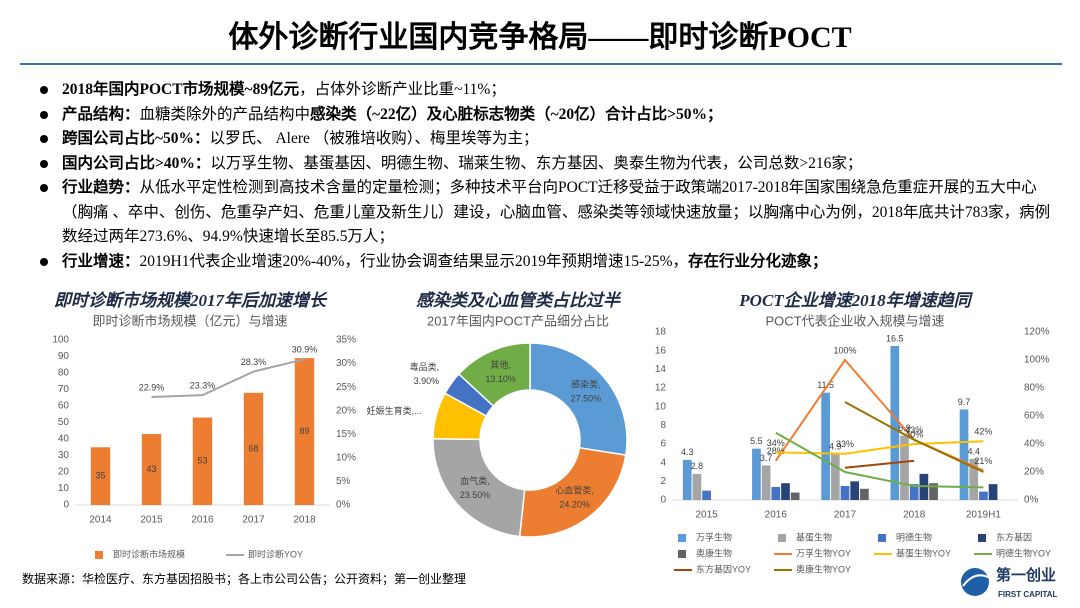 The width and height of the screenshot is (1080, 608). I want to click on line-label: 40%, so click(914, 434).